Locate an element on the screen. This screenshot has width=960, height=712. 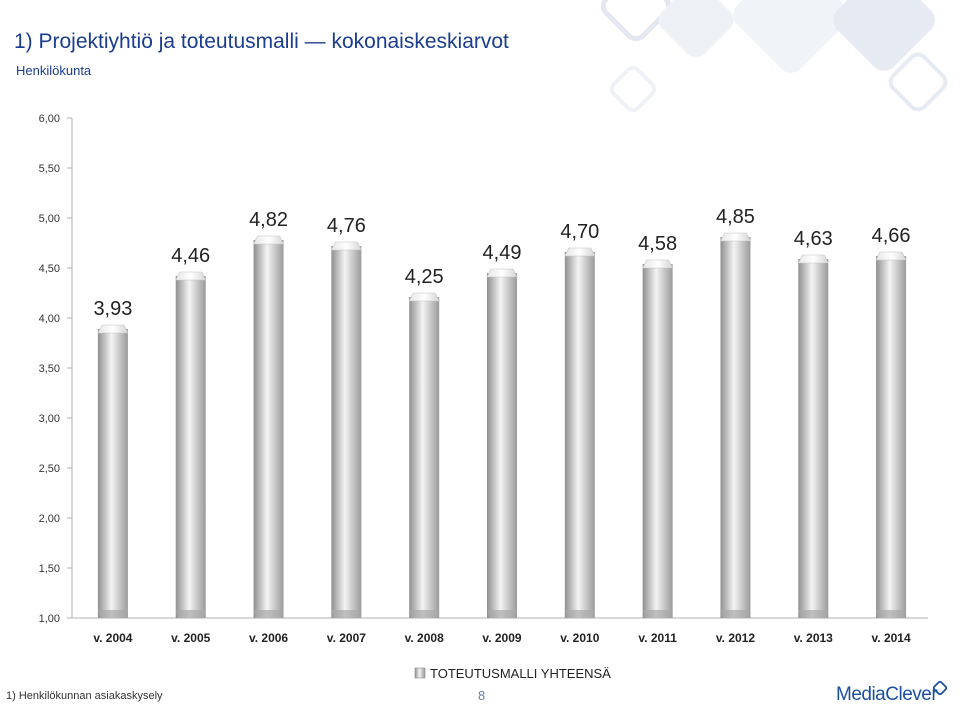
data-label: 4,58 is located at coordinates (657, 244).